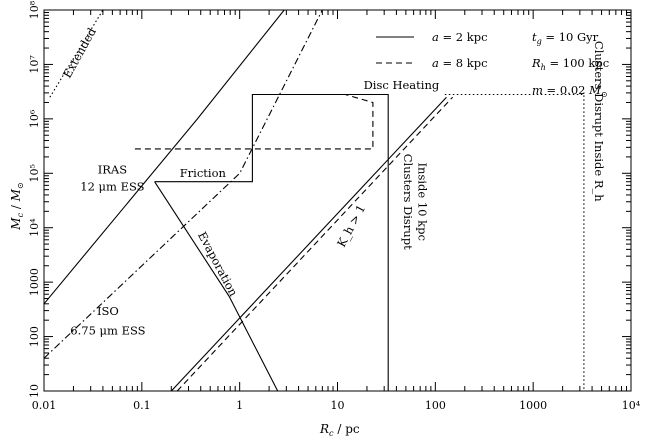 The image size is (648, 442). What do you see at coordinates (108, 311) in the screenshot?
I see `annotation-7: ISO` at bounding box center [108, 311].